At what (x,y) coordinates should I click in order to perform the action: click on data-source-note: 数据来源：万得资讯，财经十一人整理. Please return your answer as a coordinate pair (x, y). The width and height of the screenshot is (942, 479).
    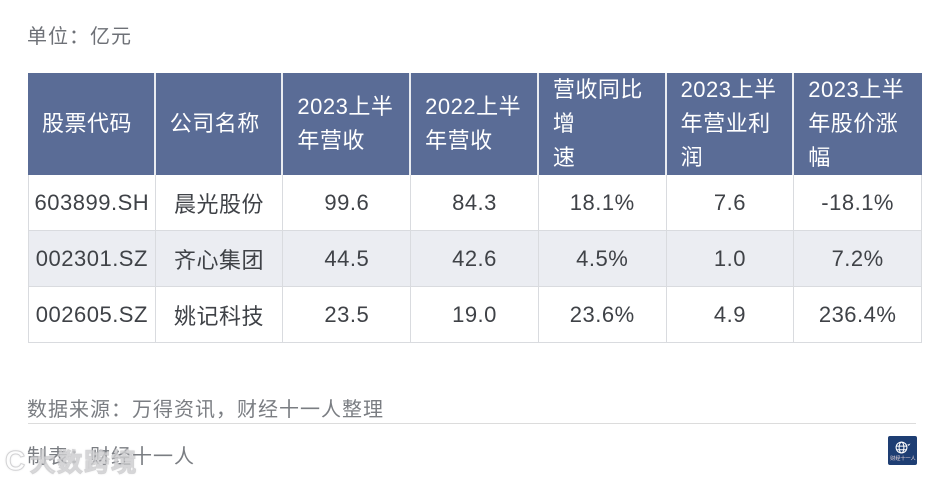
    Looking at the image, I should click on (205, 410).